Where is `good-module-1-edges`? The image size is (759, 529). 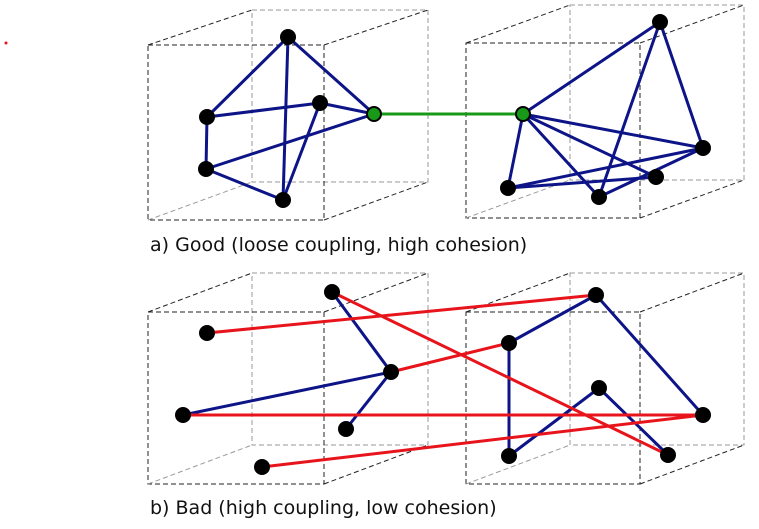
good-module-1-edges is located at coordinates (290, 118).